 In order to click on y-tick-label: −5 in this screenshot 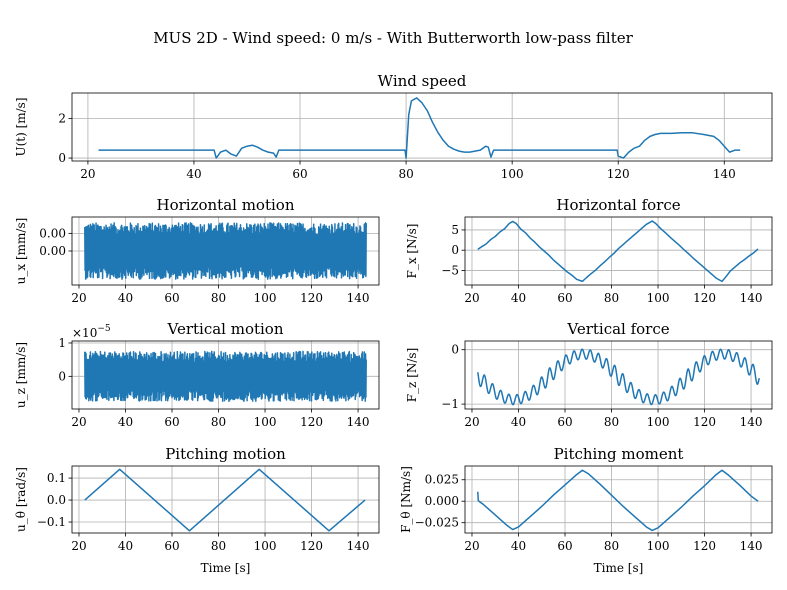, I will do `click(450, 270)`.